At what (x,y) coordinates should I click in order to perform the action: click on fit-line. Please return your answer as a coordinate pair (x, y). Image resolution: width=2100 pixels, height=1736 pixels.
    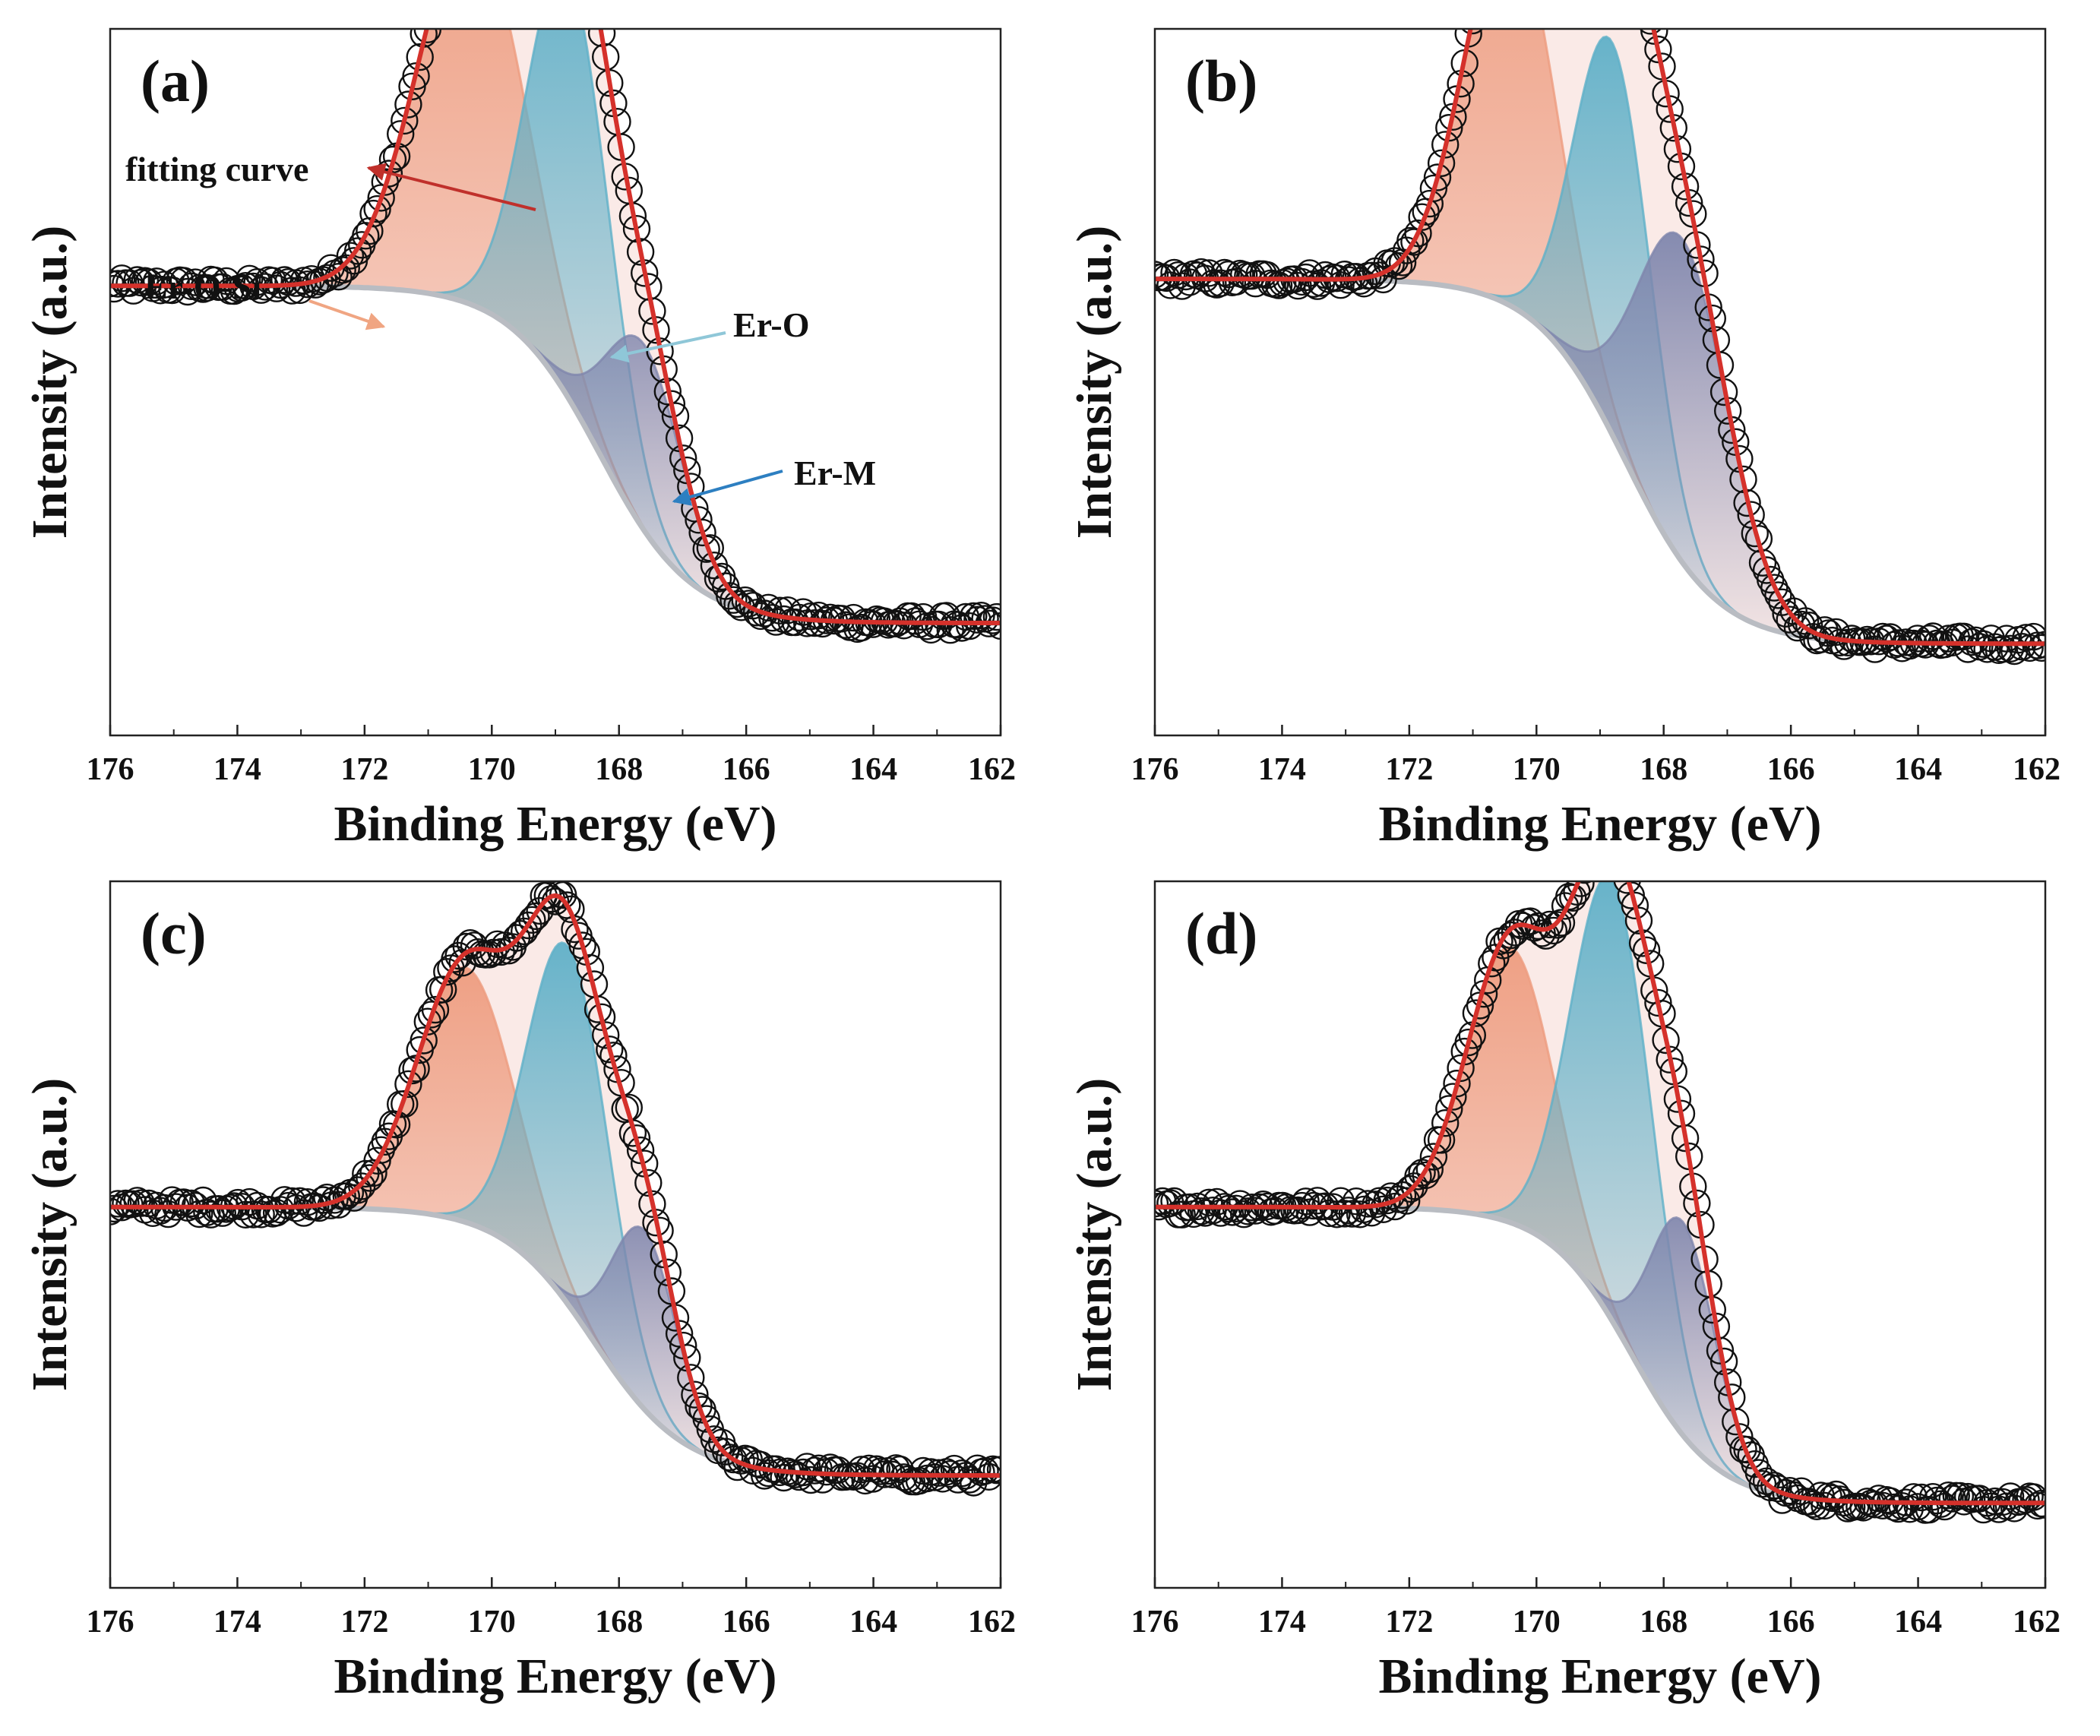
    Looking at the image, I should click on (555, 1185).